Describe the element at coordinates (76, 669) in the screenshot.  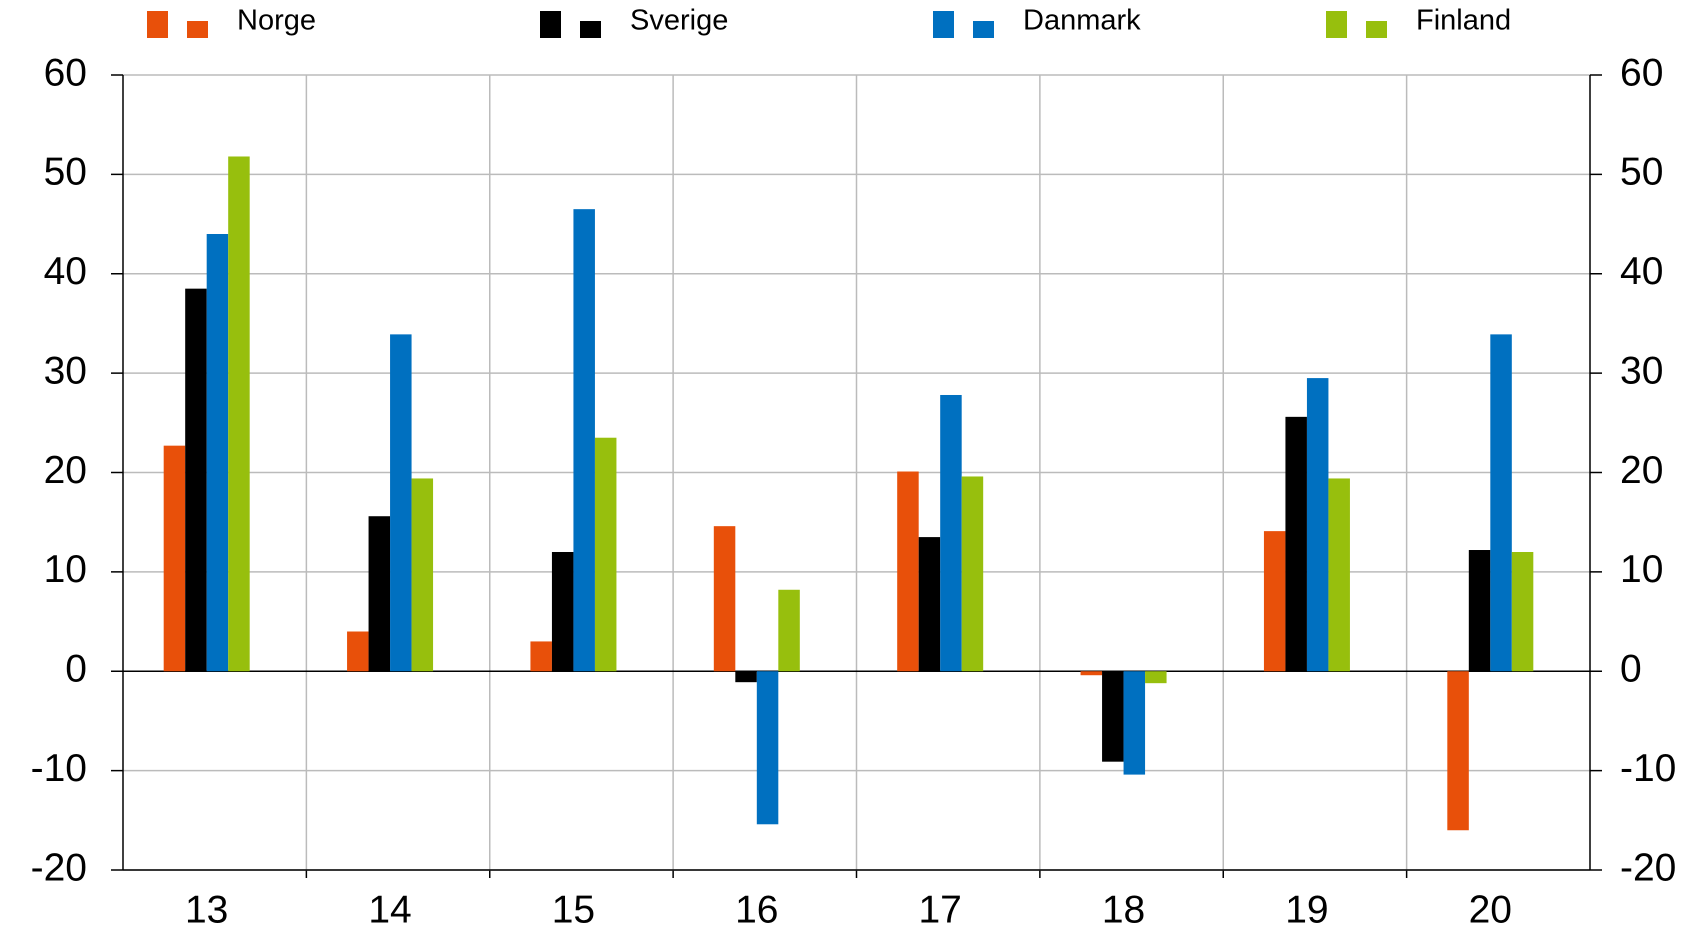
I see `y-tick-label: 0` at that location.